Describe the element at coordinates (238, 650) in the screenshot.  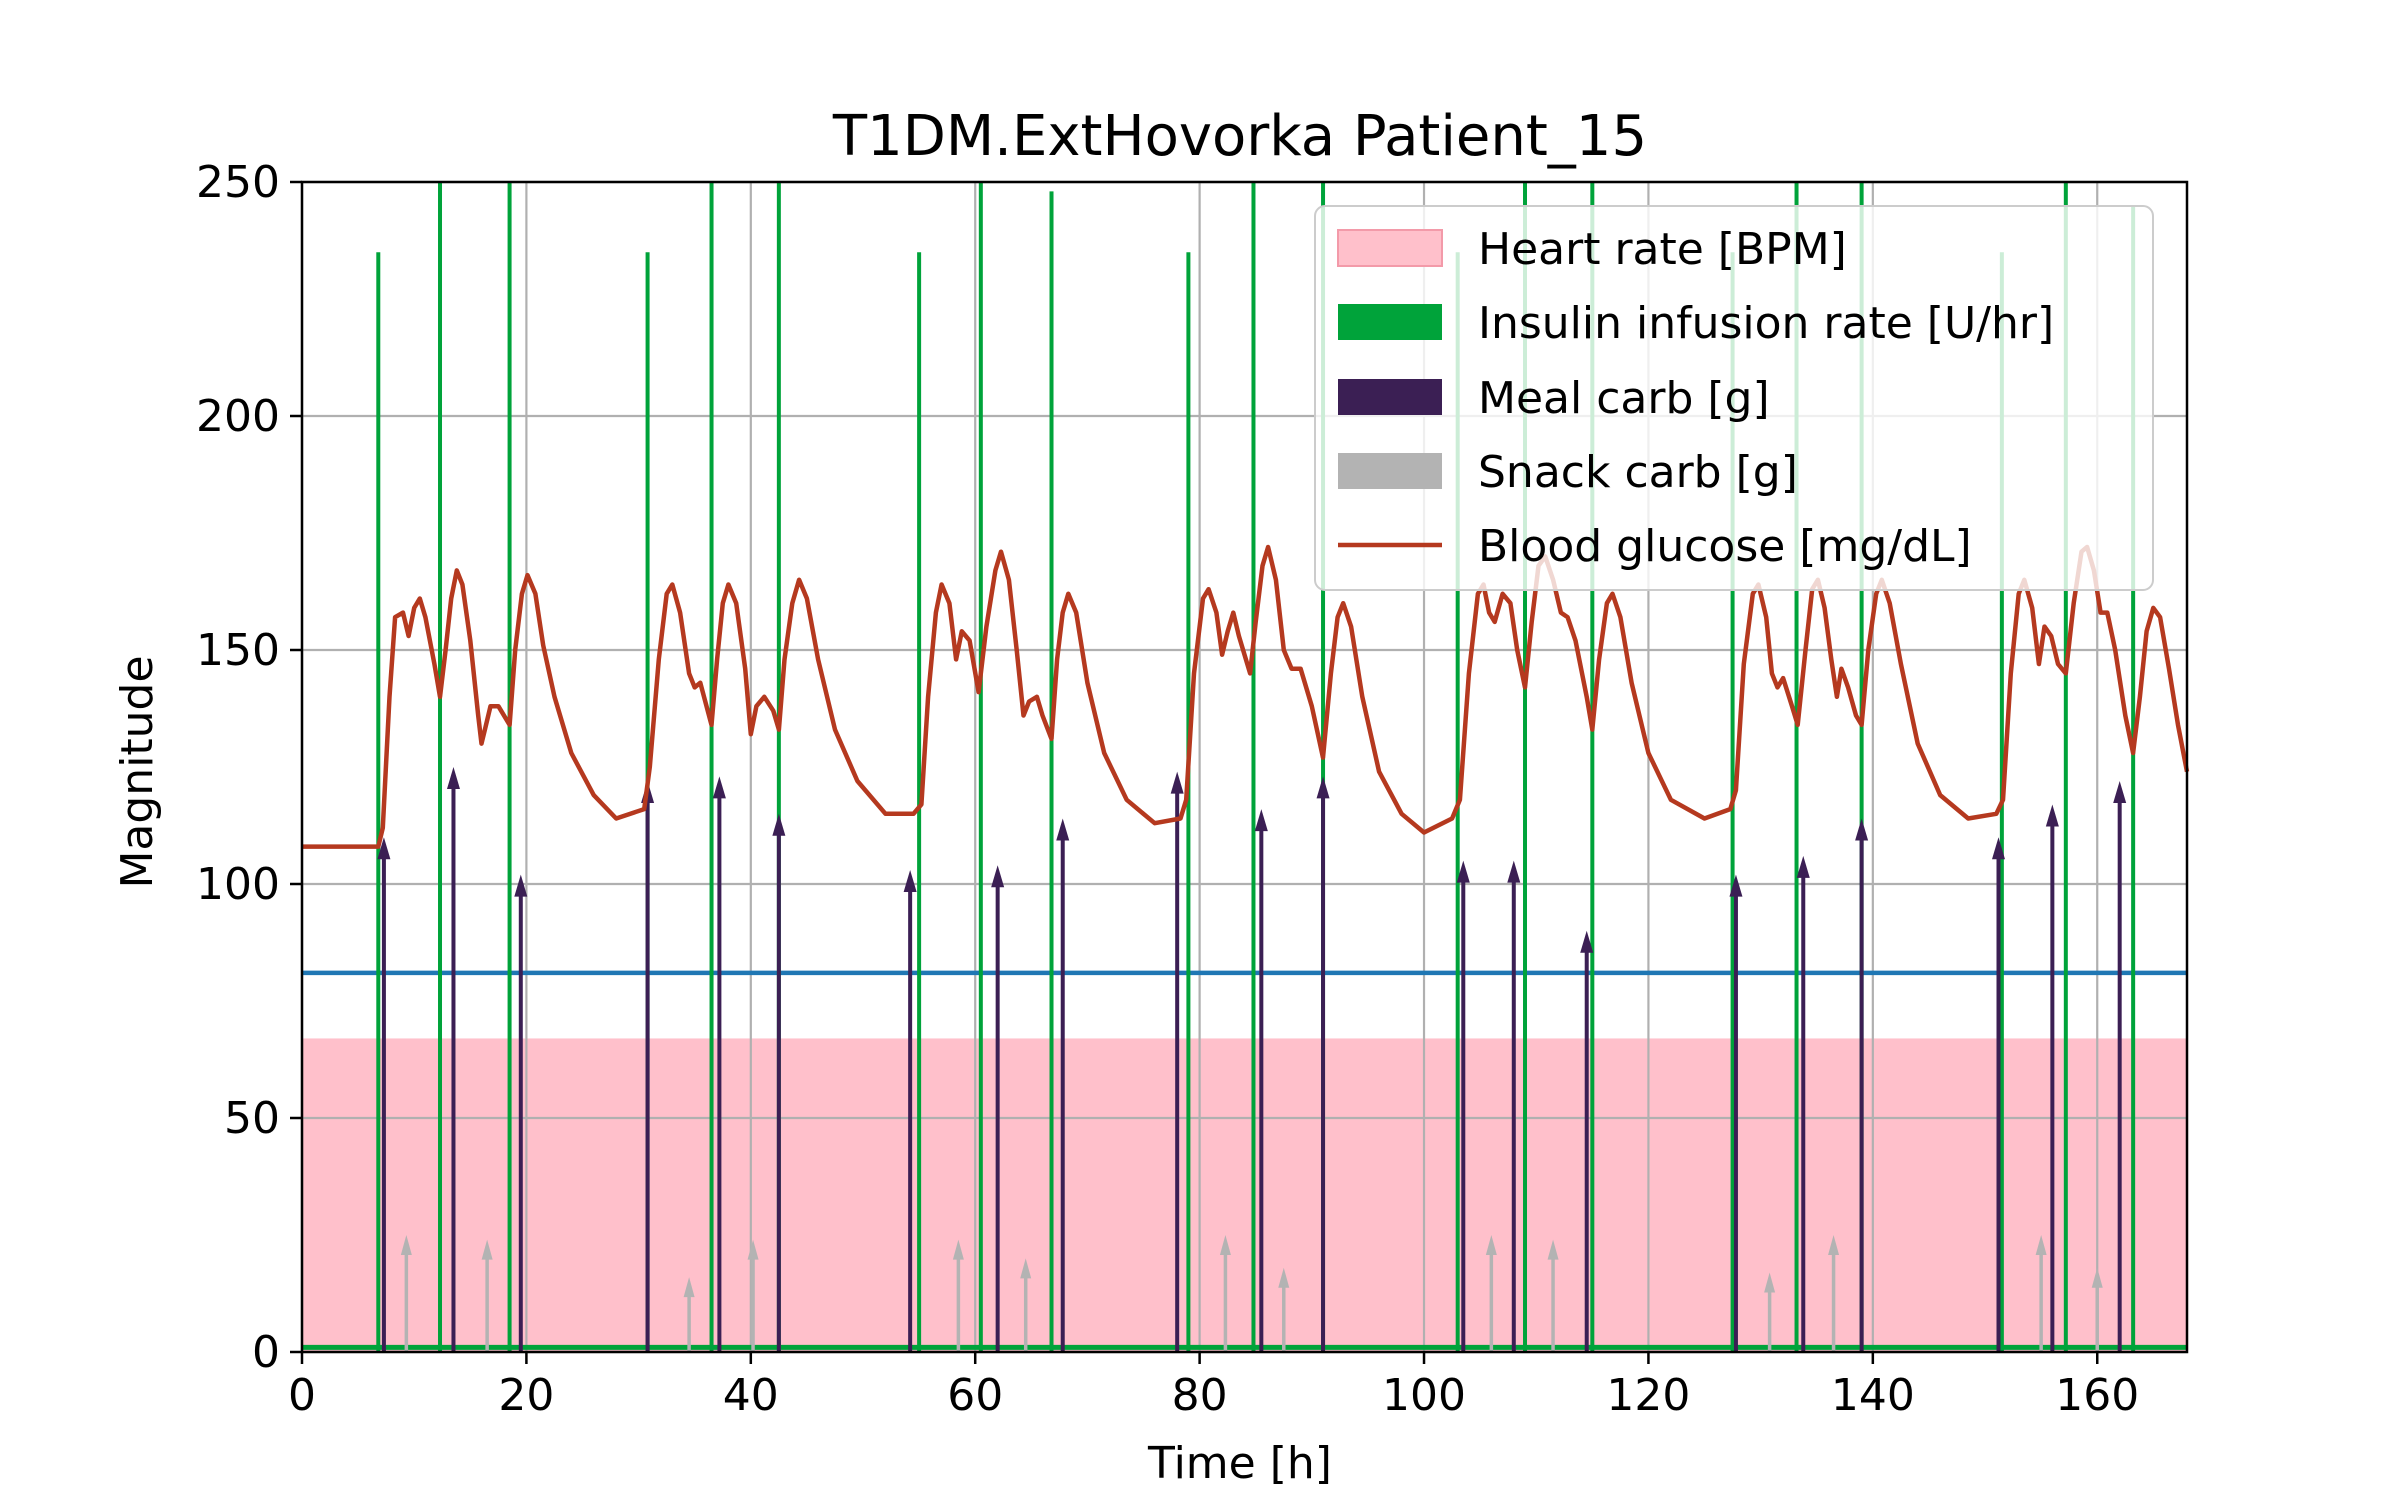
I see `y-tick-label: 150` at that location.